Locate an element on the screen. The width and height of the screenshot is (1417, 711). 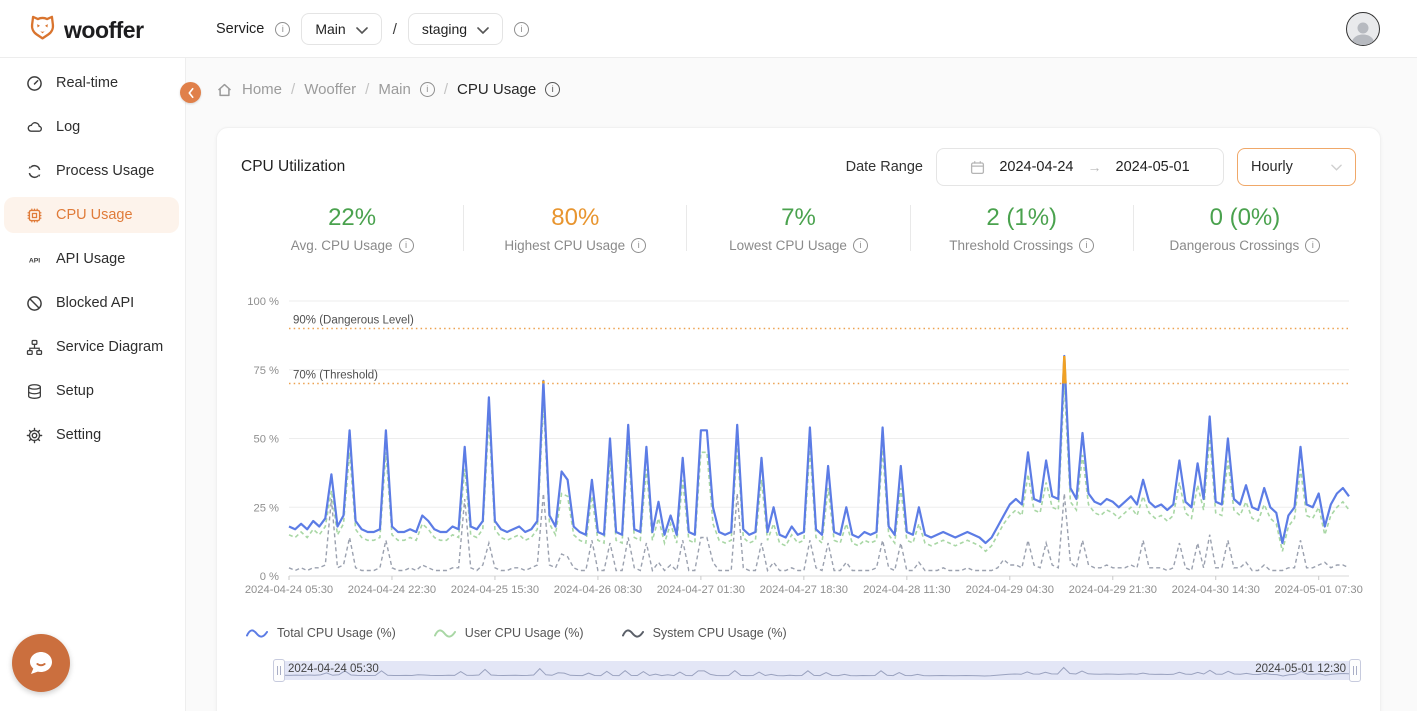
legend-label: User CPU Usage (%) is located at coordinates (524, 633).